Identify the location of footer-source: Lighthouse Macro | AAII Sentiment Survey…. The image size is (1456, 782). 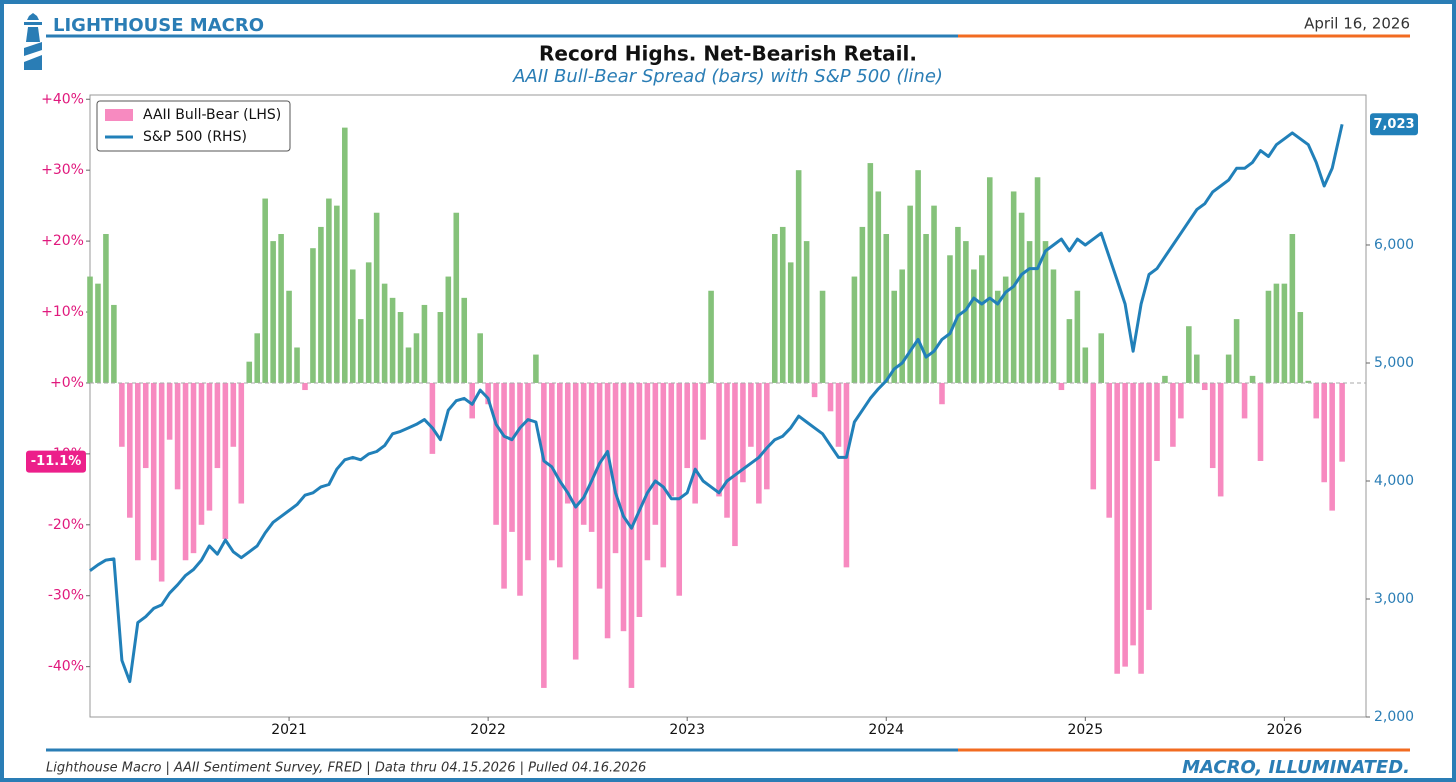
(346, 768).